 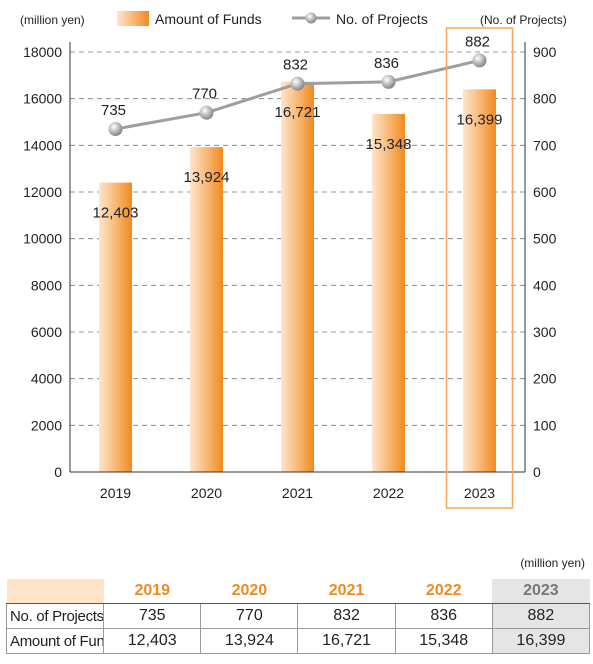 What do you see at coordinates (42, 239) in the screenshot?
I see `left-tick-label: 10000` at bounding box center [42, 239].